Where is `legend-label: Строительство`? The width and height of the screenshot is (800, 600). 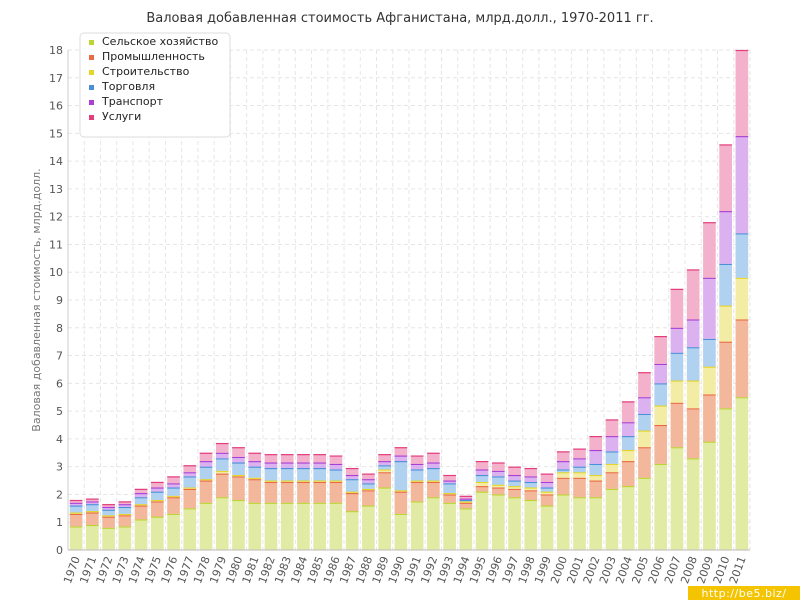
legend-label: Строительство is located at coordinates (146, 71).